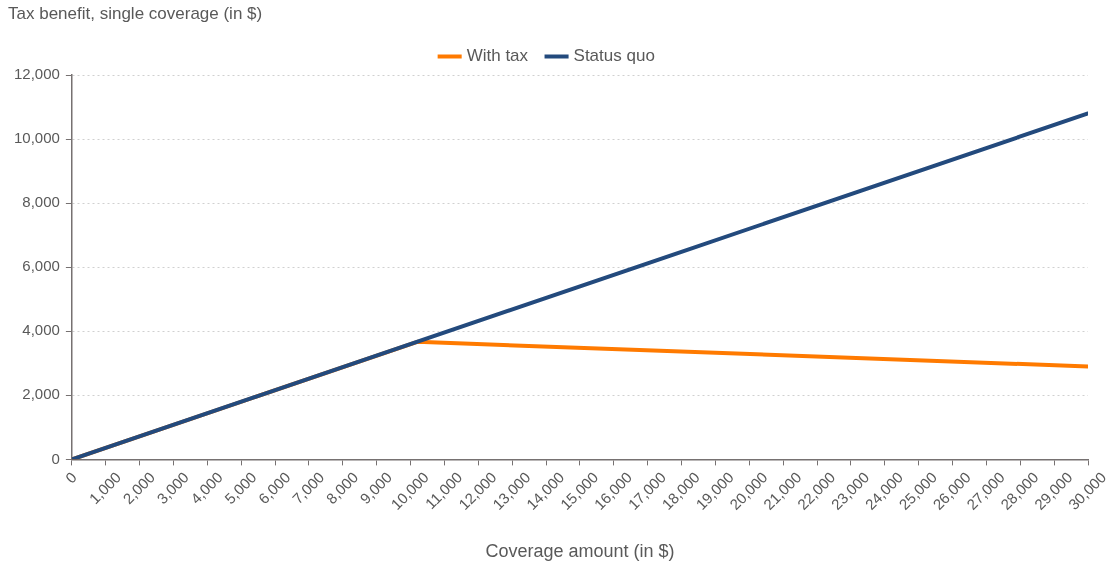 Image resolution: width=1118 pixels, height=573 pixels. Describe the element at coordinates (614, 56) in the screenshot. I see `legend-label: Status quo` at that location.